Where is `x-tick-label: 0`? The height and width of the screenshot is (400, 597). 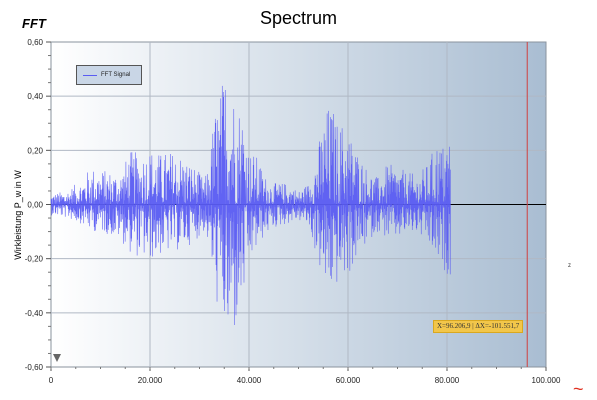
x-tick-label: 0 is located at coordinates (51, 380).